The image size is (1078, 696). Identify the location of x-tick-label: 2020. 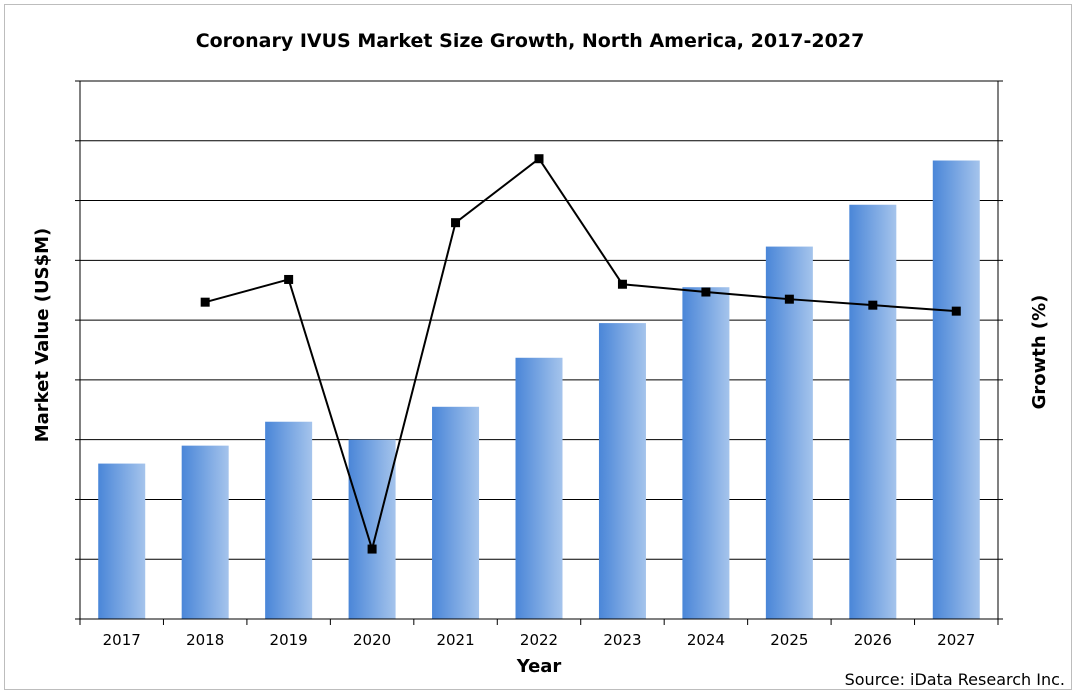
(372, 640).